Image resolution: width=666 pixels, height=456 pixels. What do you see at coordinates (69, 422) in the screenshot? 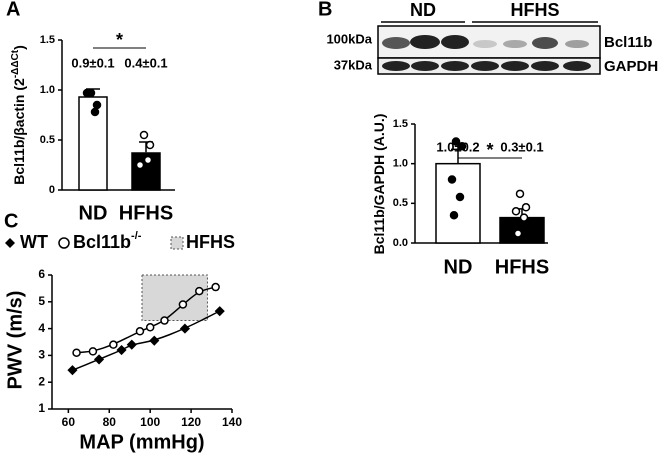
I see `x-tick-label: 60` at bounding box center [69, 422].